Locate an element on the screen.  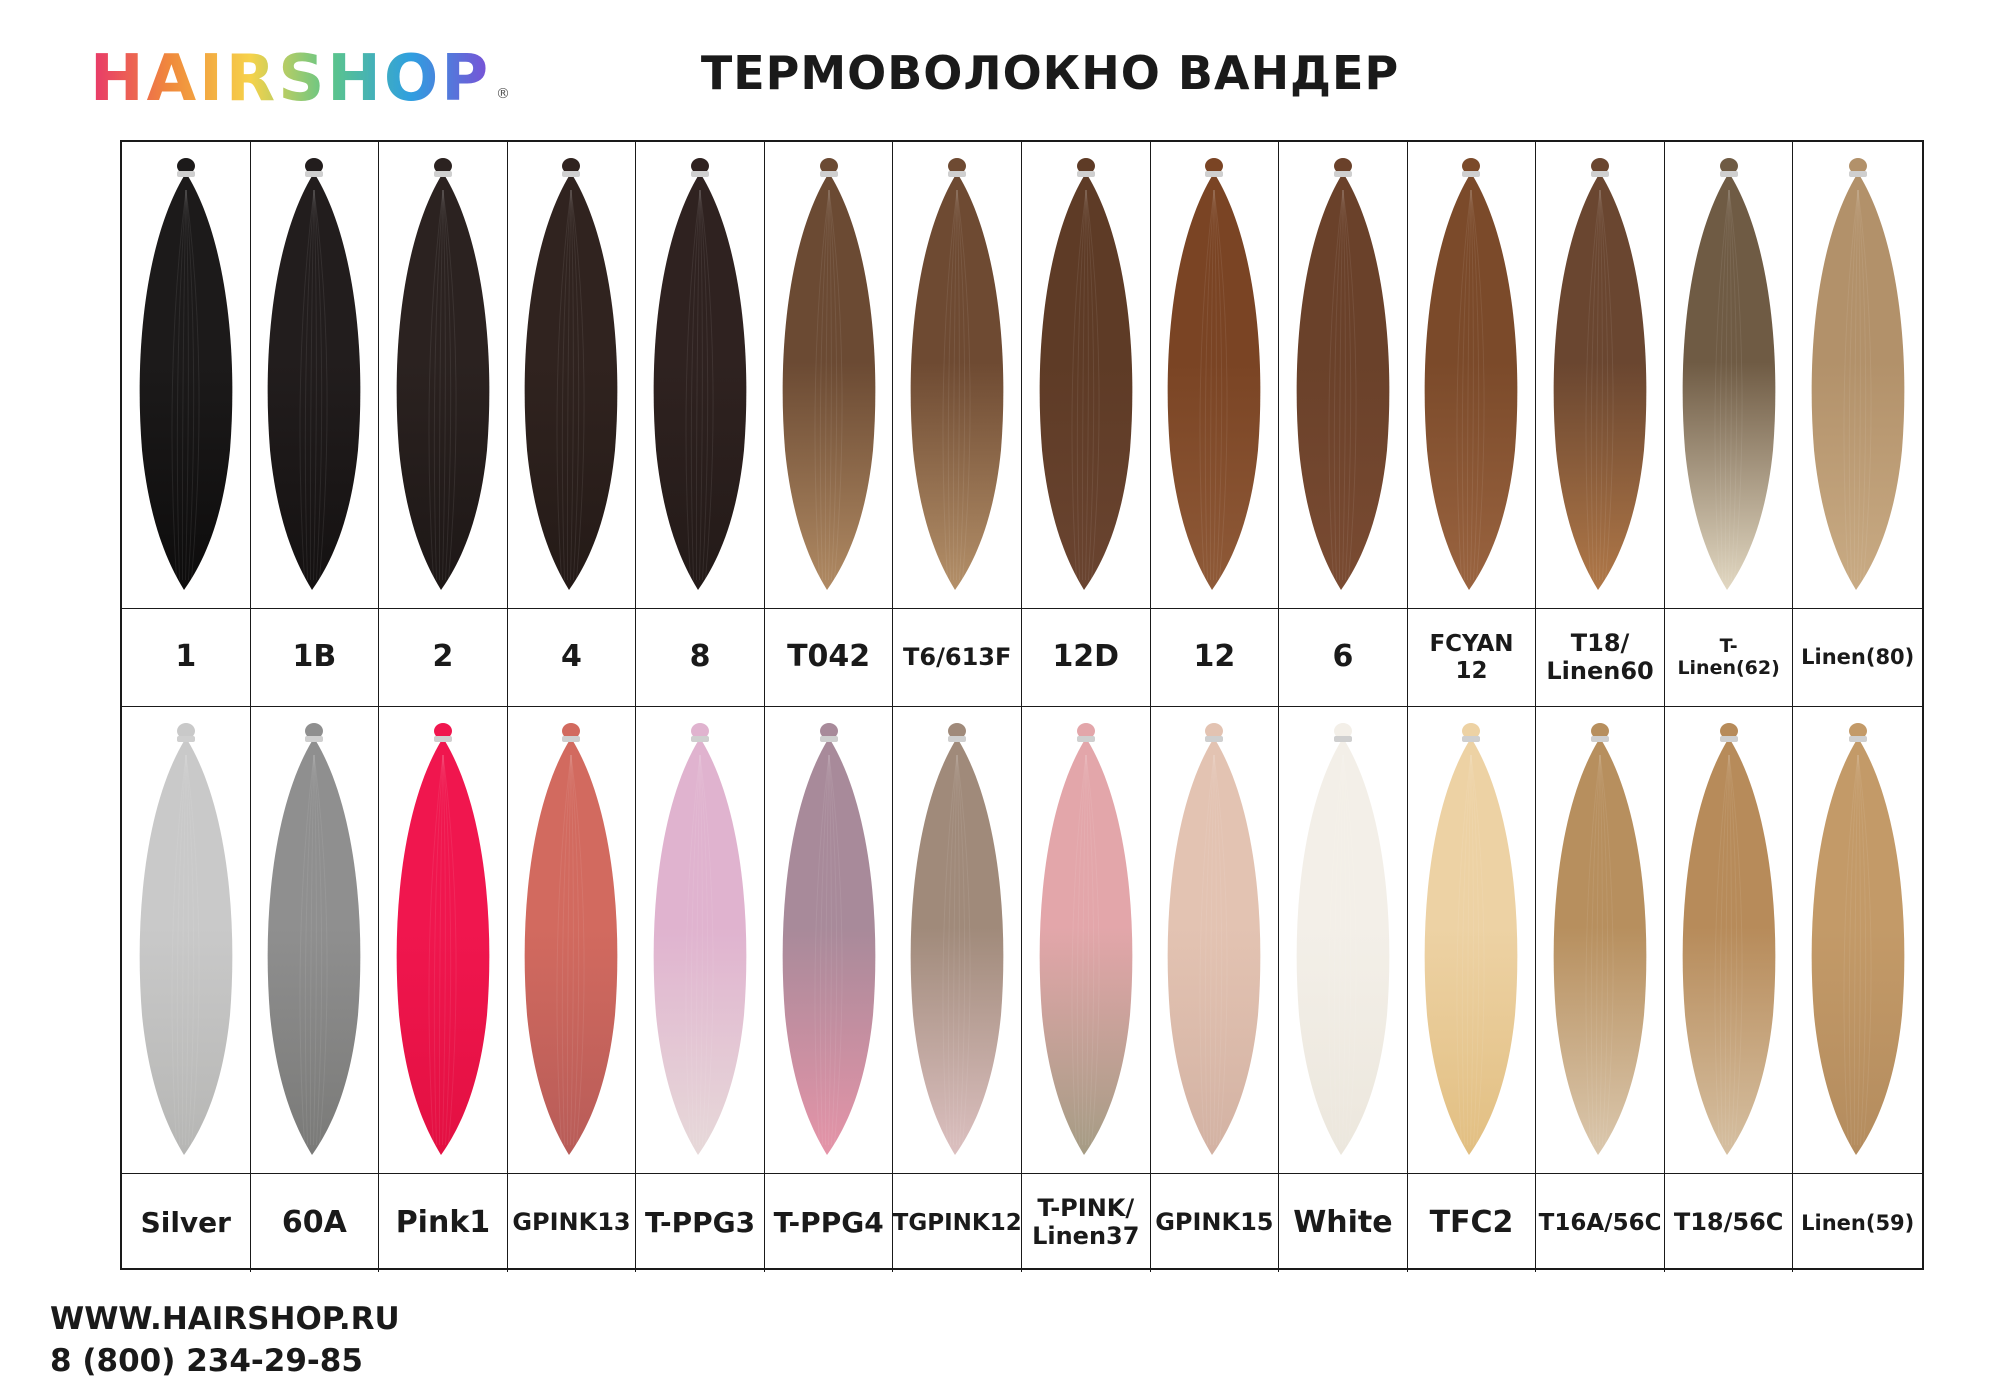
swatch-label: 60A is located at coordinates (315, 1223).